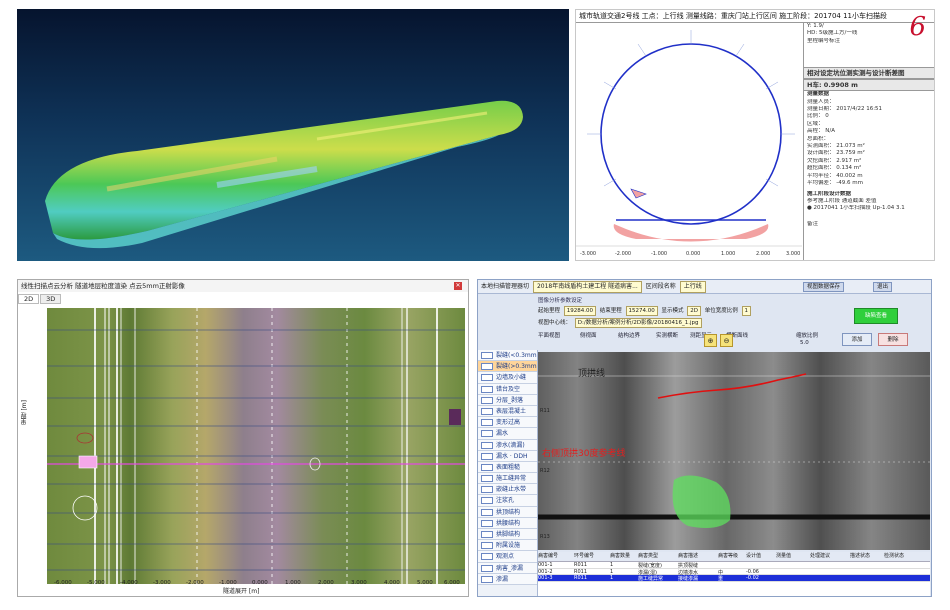 The image size is (950, 610). Describe the element at coordinates (243, 286) in the screenshot. I see `window-title: 线性扫描点云分析 隧道地层粒度渲染 点云5mm正射影像` at that location.